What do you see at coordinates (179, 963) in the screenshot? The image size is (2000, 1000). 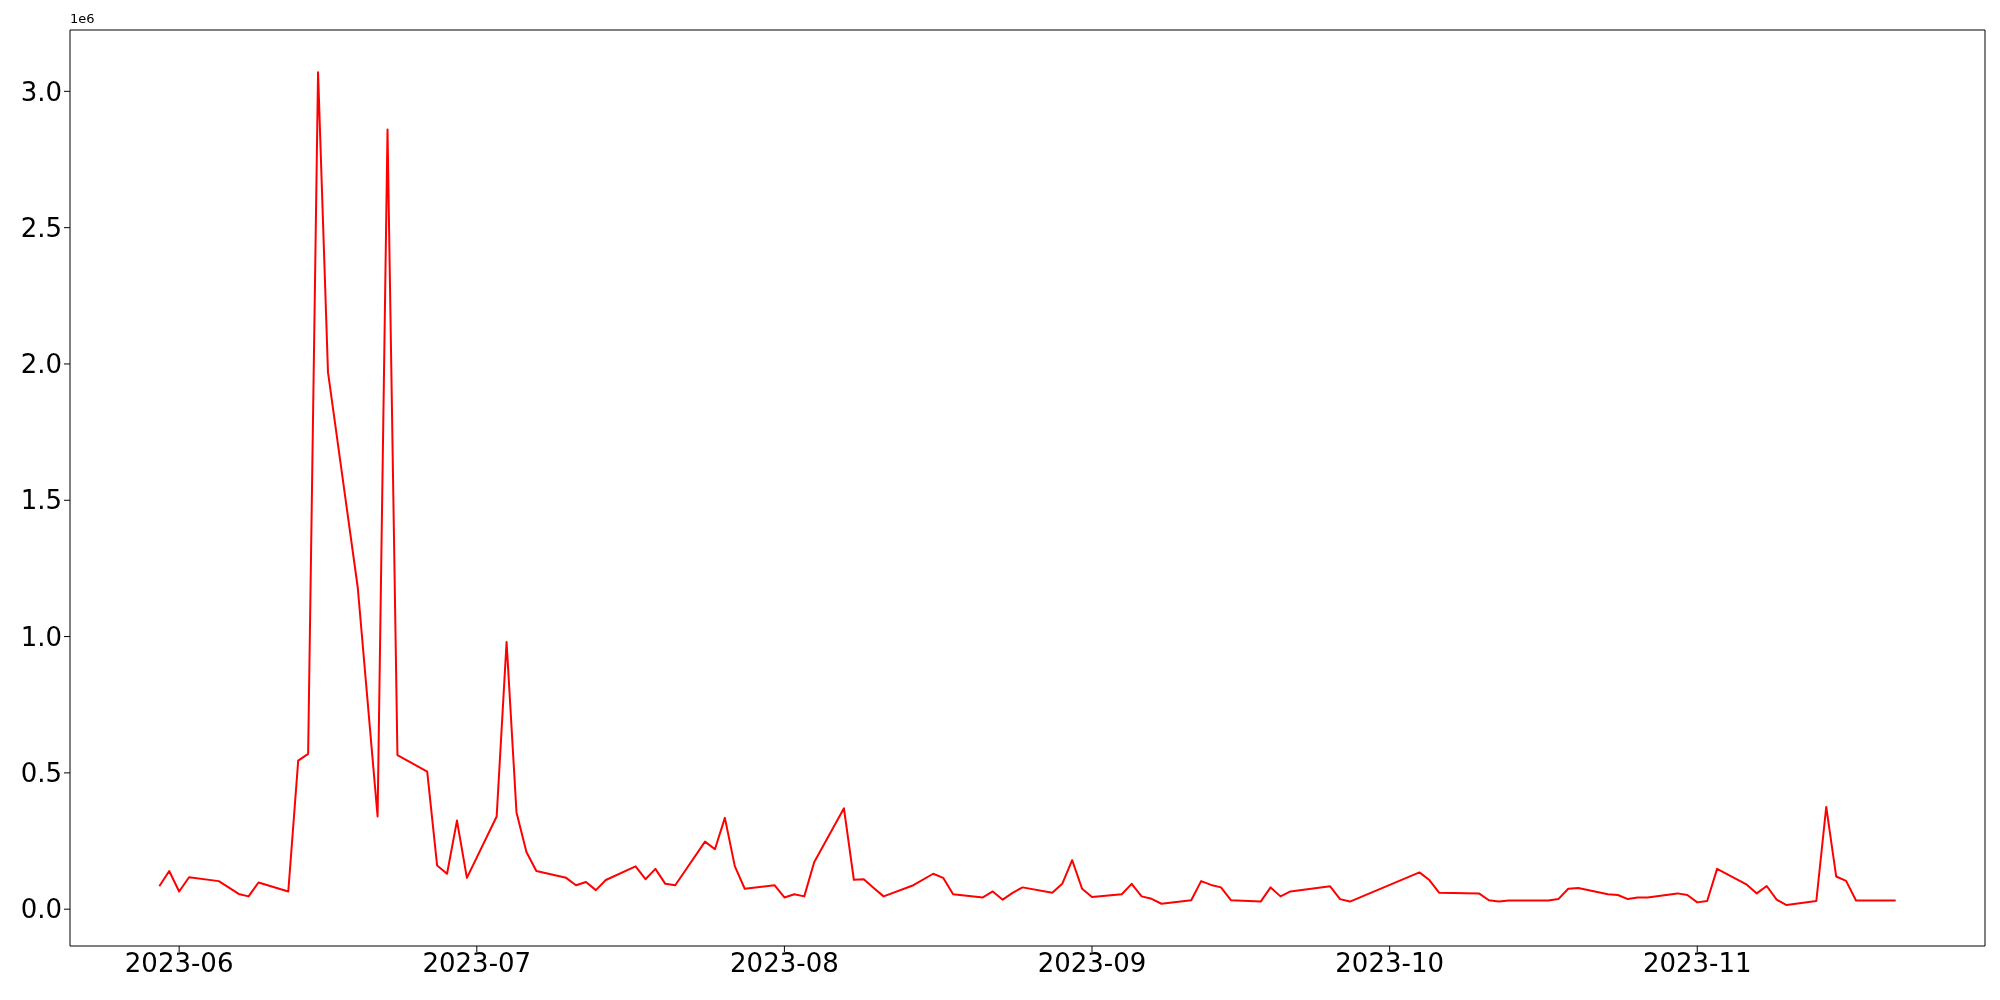 I see `x-tick-label: 2023-06` at bounding box center [179, 963].